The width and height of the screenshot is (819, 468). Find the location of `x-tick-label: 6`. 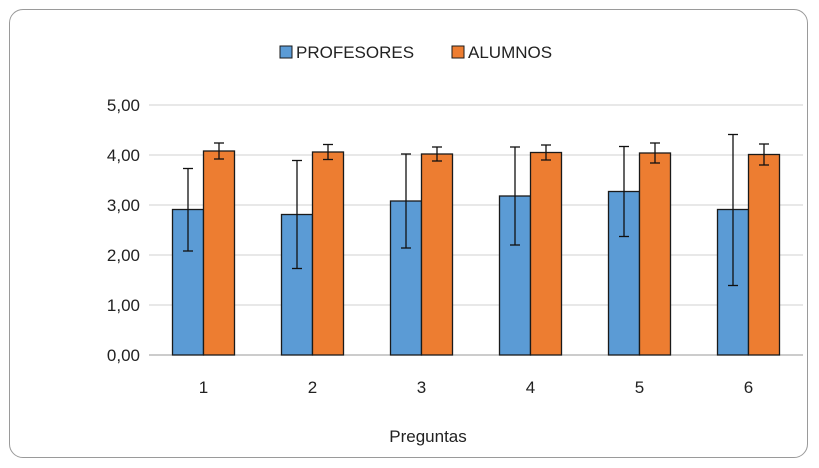

x-tick-label: 6 is located at coordinates (748, 387).